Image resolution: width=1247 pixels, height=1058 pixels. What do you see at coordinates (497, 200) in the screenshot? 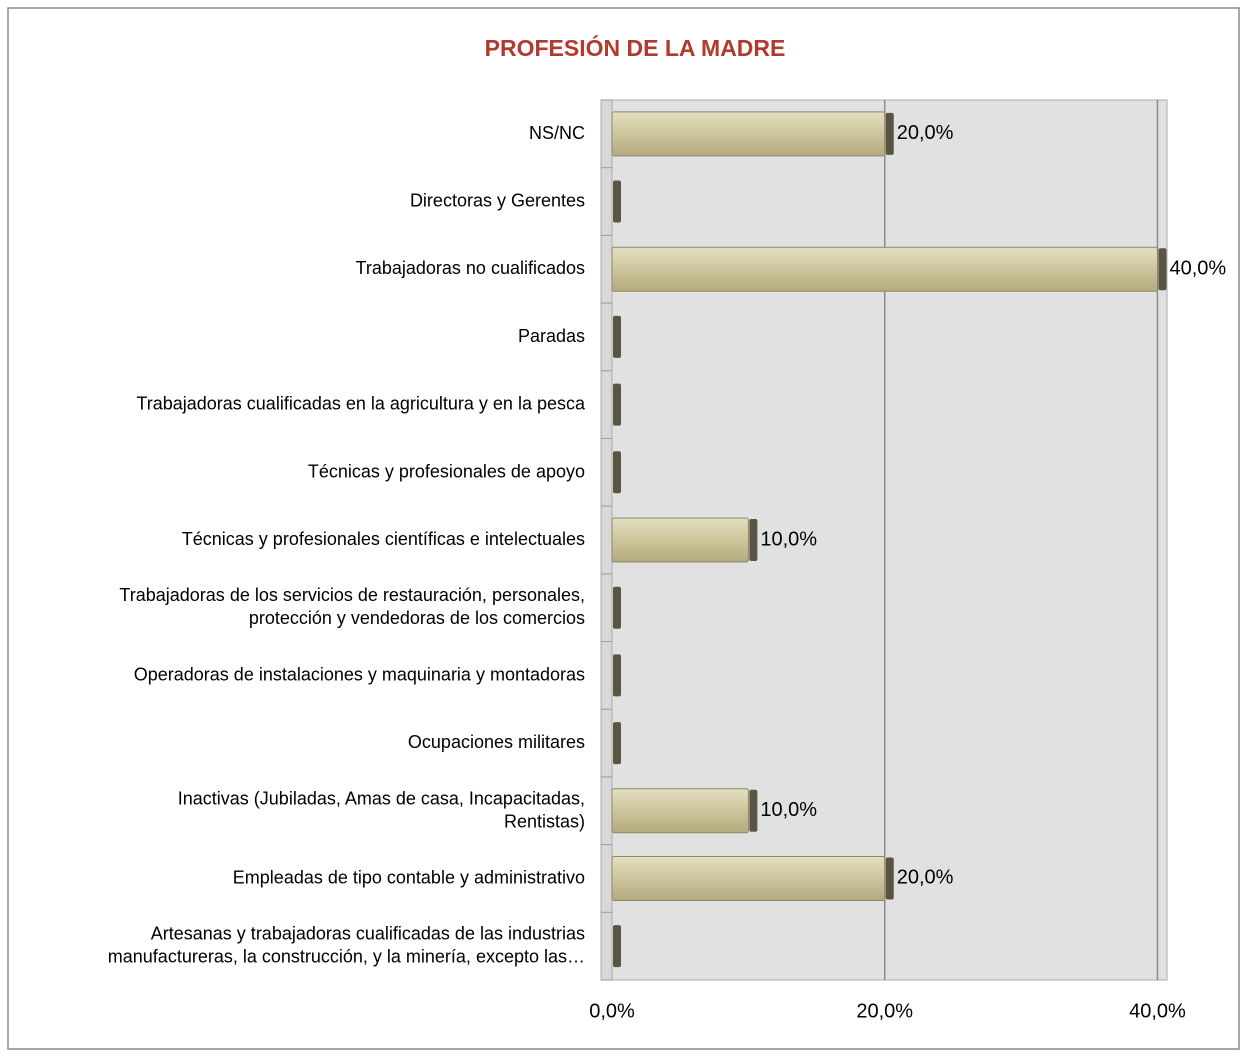
I see `y-tick-label: Directoras y Gerentes` at bounding box center [497, 200].